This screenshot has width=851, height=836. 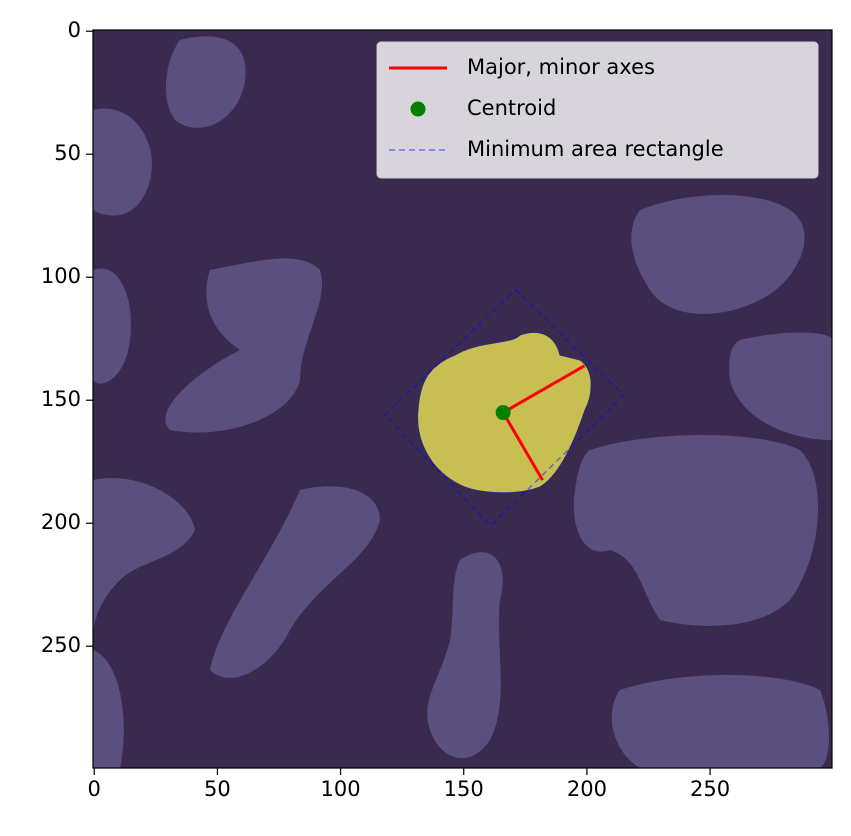 What do you see at coordinates (74, 30) in the screenshot?
I see `y-tick-label: 0` at bounding box center [74, 30].